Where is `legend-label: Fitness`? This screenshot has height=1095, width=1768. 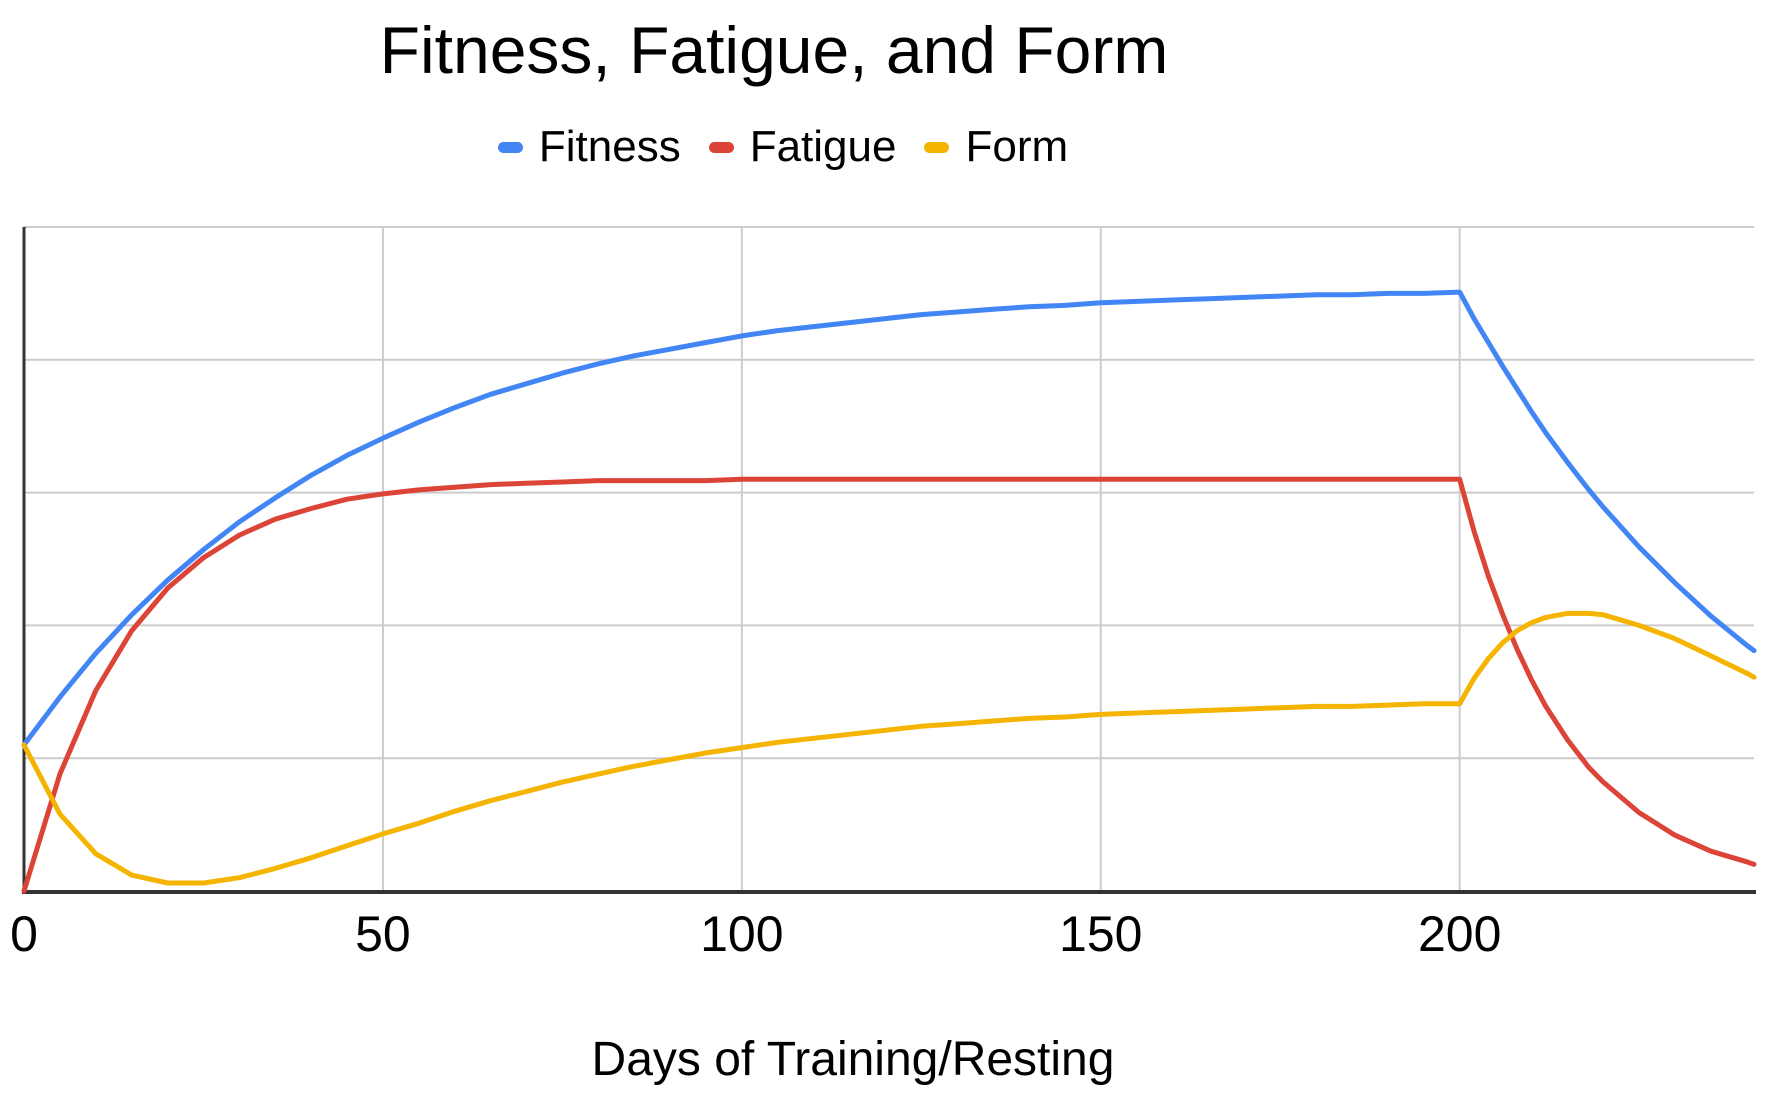 legend-label: Fitness is located at coordinates (609, 146).